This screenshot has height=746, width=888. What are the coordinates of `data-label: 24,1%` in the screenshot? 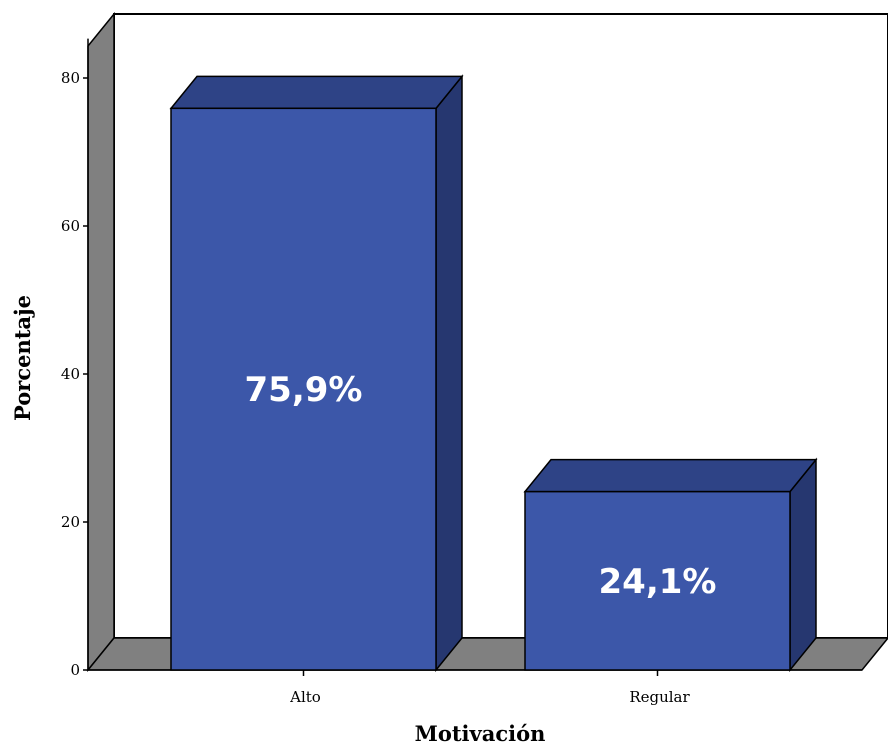 It's located at (658, 582).